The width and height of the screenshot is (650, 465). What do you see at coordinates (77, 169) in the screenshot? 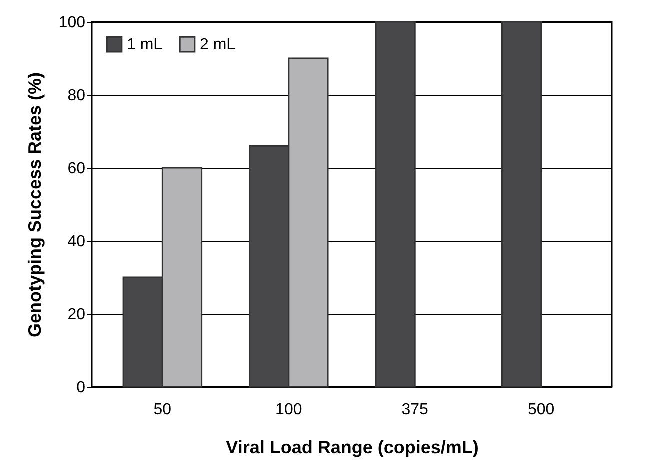
I see `y-tick-label: 60` at bounding box center [77, 169].